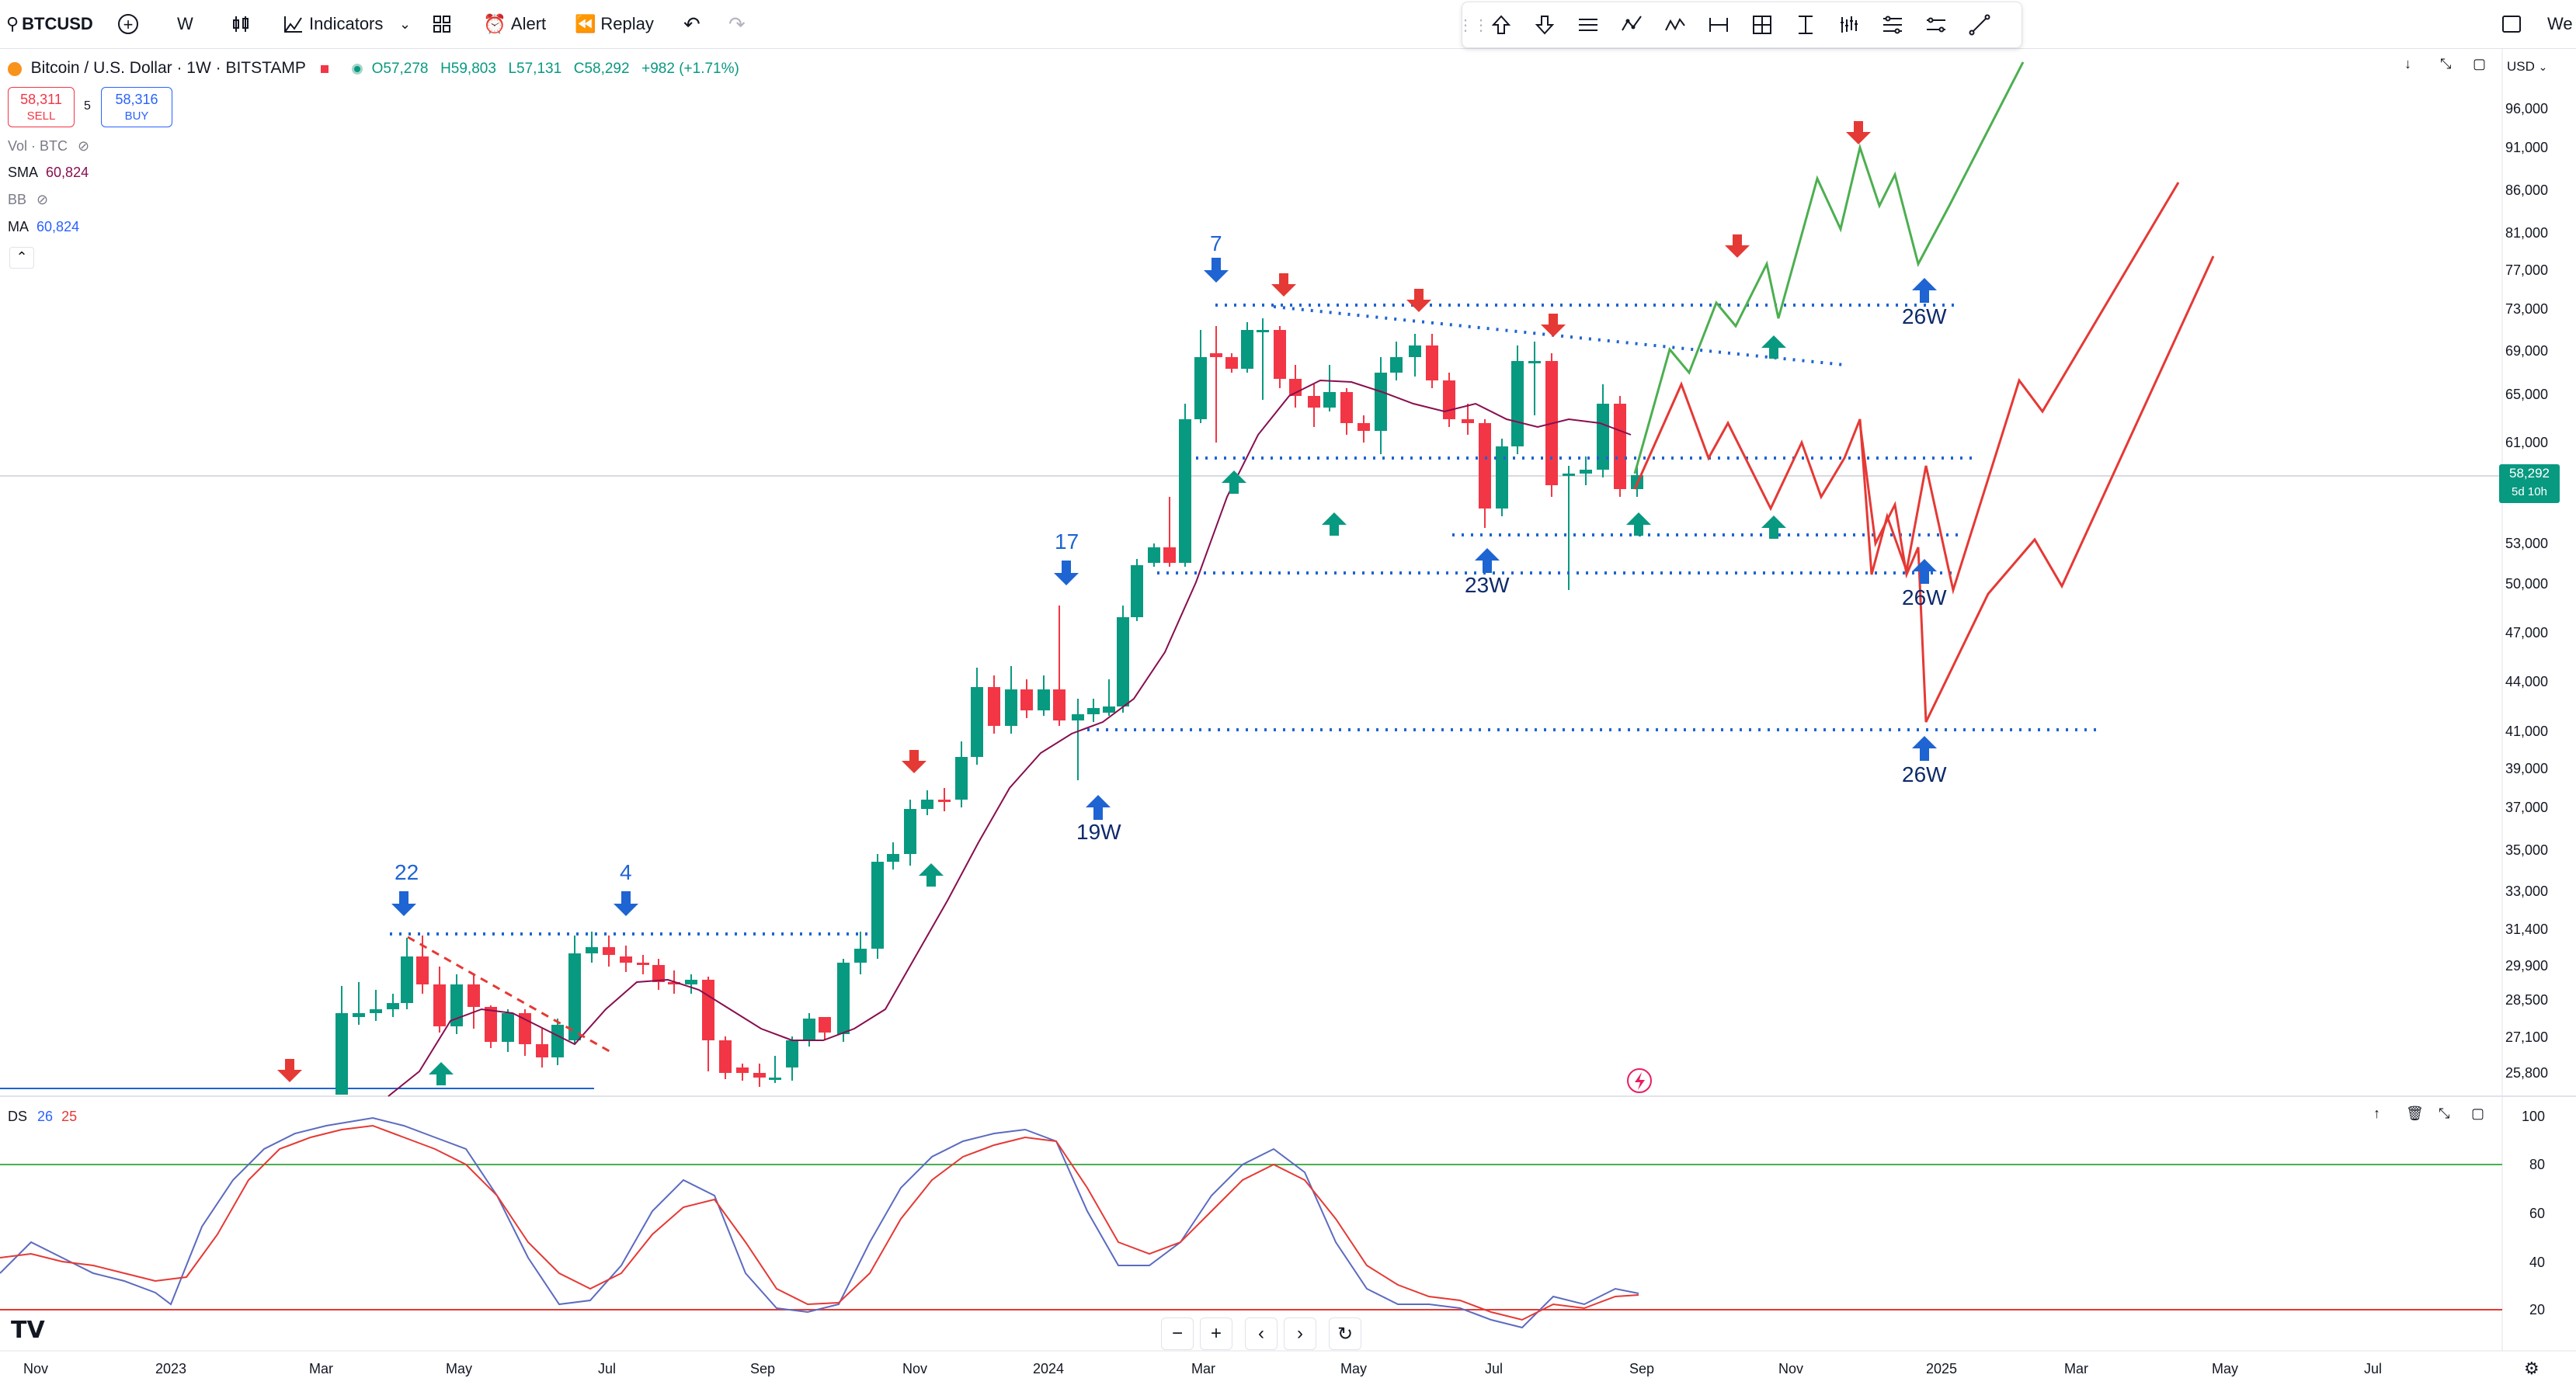 Image resolution: width=2576 pixels, height=1392 pixels. I want to click on fullscreen-button, so click(2511, 24).